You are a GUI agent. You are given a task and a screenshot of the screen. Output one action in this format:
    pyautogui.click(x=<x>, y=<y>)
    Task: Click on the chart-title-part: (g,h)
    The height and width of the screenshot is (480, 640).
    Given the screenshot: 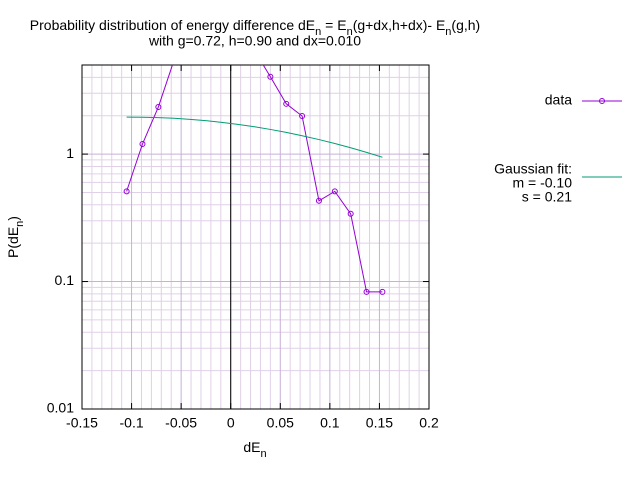 What is the action you would take?
    pyautogui.click(x=465, y=25)
    